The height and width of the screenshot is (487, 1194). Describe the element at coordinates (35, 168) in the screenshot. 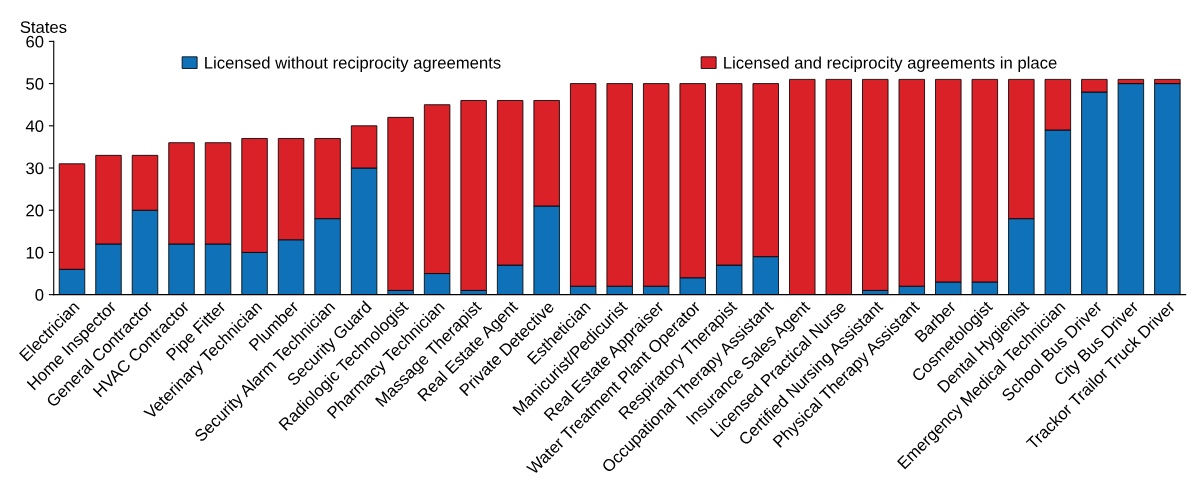

I see `y-tick-label: 30` at that location.